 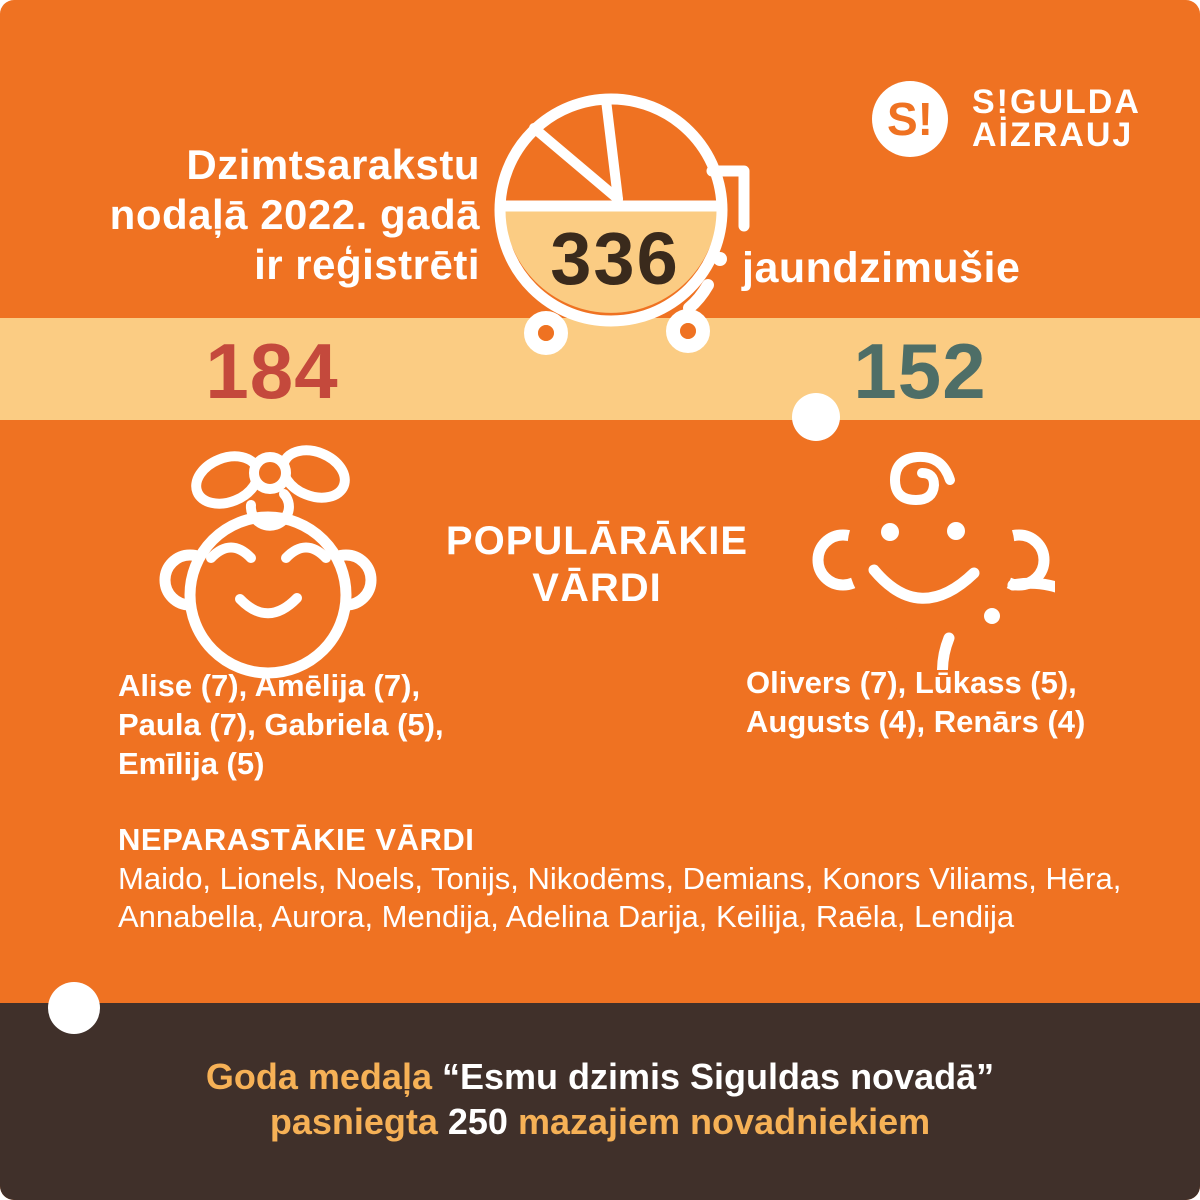 I want to click on logo-wordmark-line1: S!GULDA, so click(x=1056, y=102).